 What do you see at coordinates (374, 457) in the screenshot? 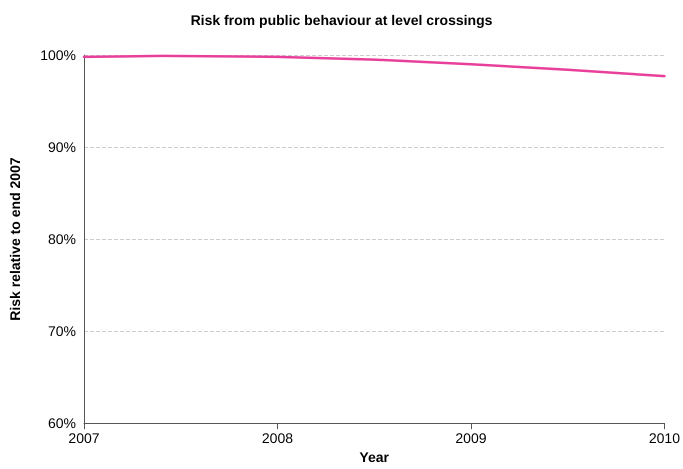
I see `x-axis-title: Year` at bounding box center [374, 457].